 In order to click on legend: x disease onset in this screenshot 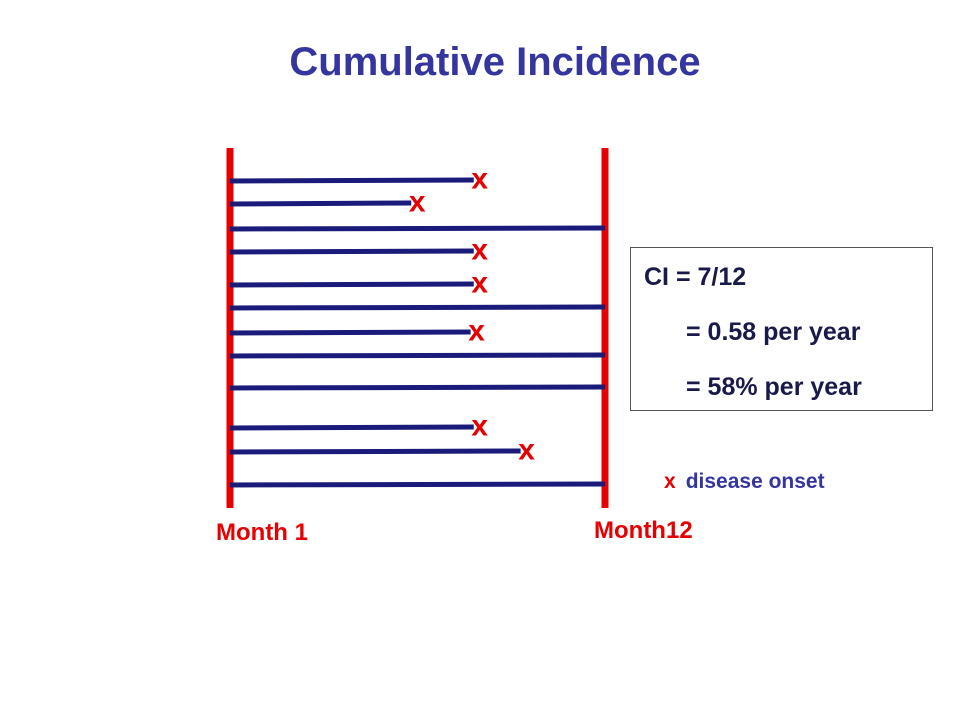, I will do `click(744, 482)`.